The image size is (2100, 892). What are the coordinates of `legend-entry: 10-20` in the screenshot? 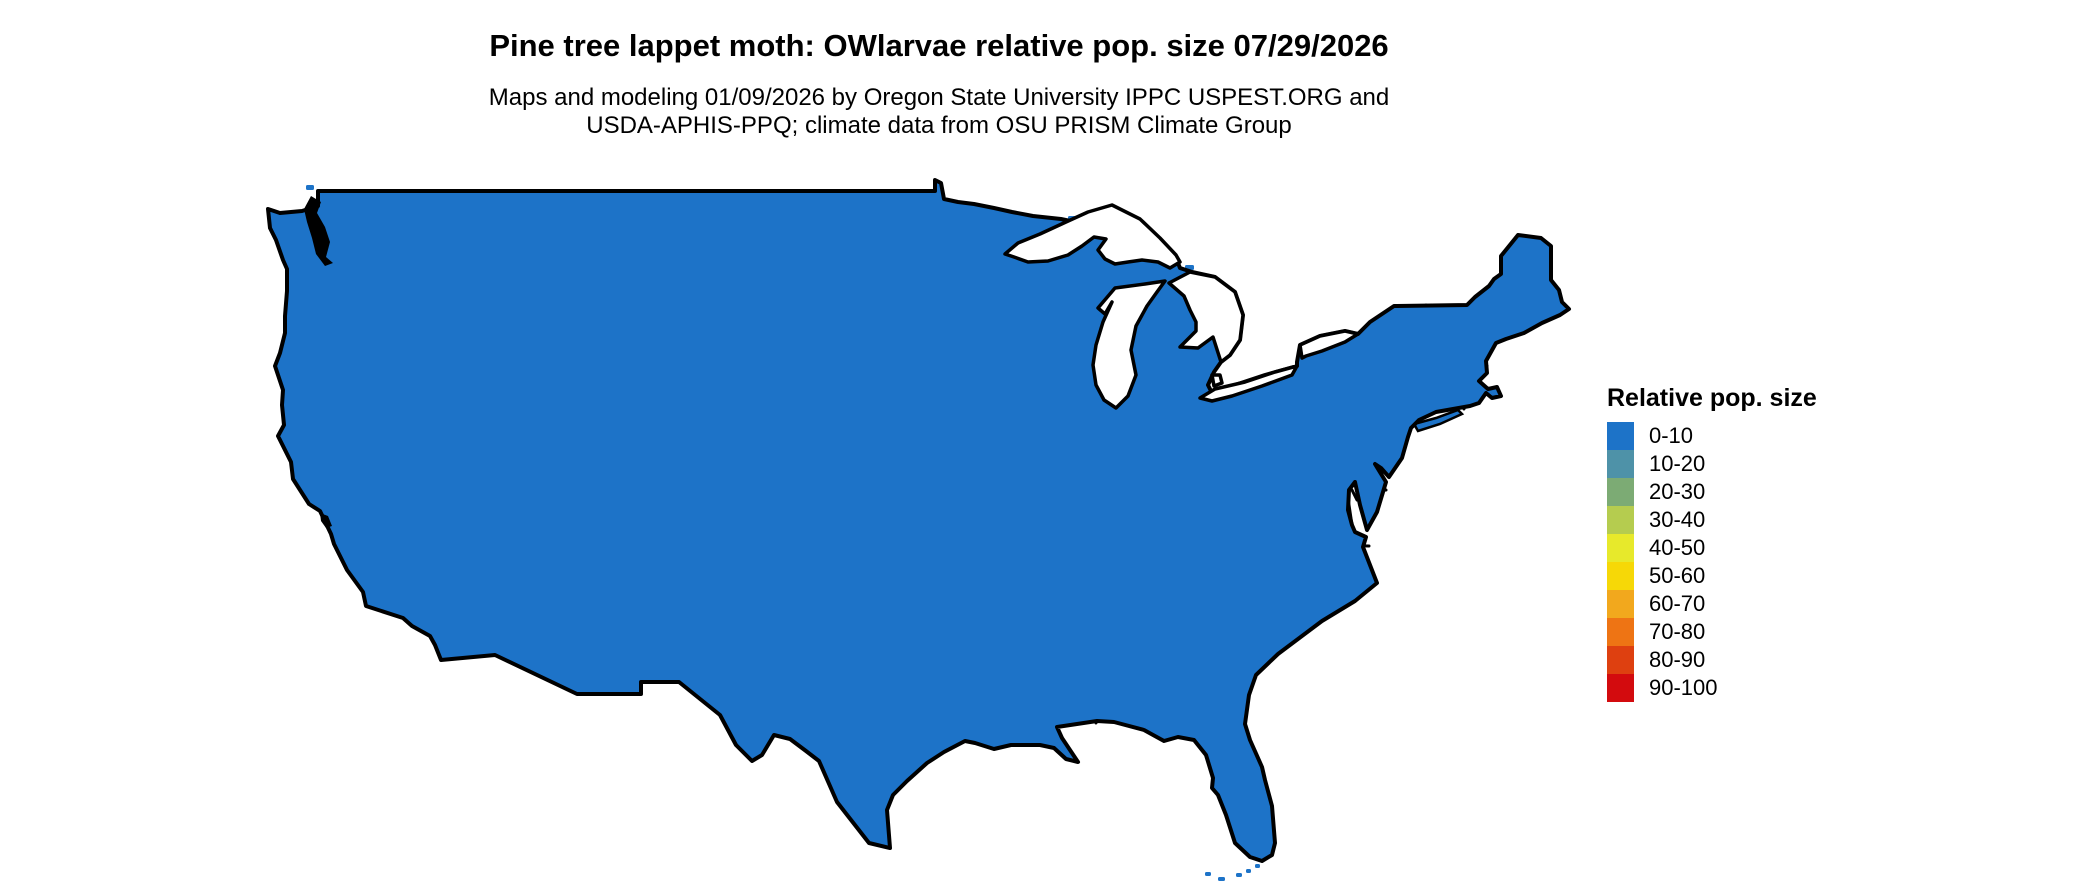 It's located at (1712, 464).